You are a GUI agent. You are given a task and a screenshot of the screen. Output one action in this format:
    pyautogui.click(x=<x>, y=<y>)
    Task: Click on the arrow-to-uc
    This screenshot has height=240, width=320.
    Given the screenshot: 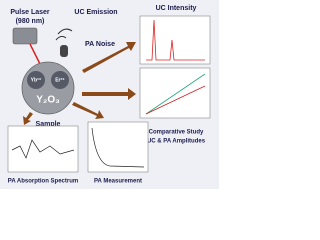 What is the action you would take?
    pyautogui.click(x=109, y=57)
    